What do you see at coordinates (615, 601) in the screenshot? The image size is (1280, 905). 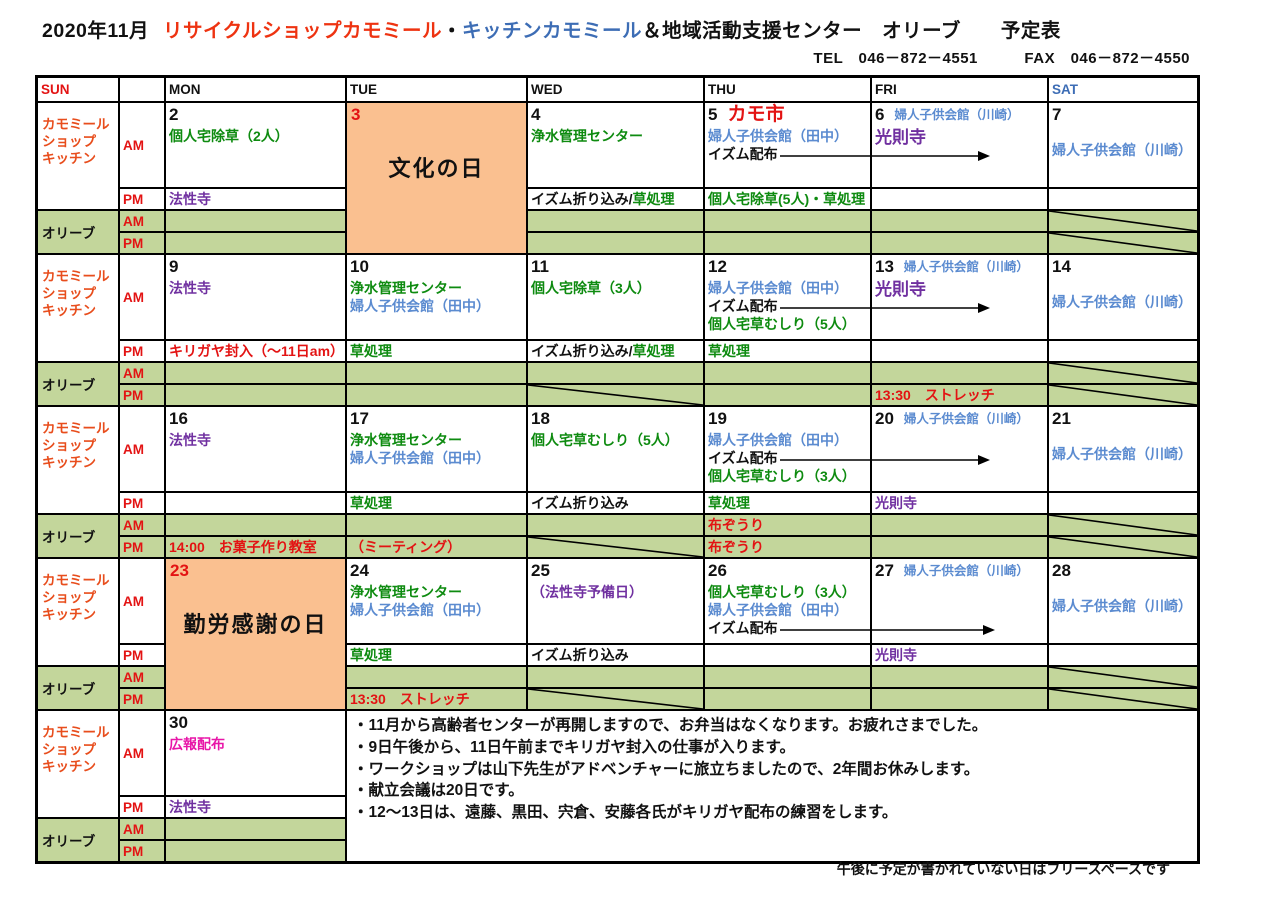 I see `day-cell-25-am: 25 （法性寺予備日）` at bounding box center [615, 601].